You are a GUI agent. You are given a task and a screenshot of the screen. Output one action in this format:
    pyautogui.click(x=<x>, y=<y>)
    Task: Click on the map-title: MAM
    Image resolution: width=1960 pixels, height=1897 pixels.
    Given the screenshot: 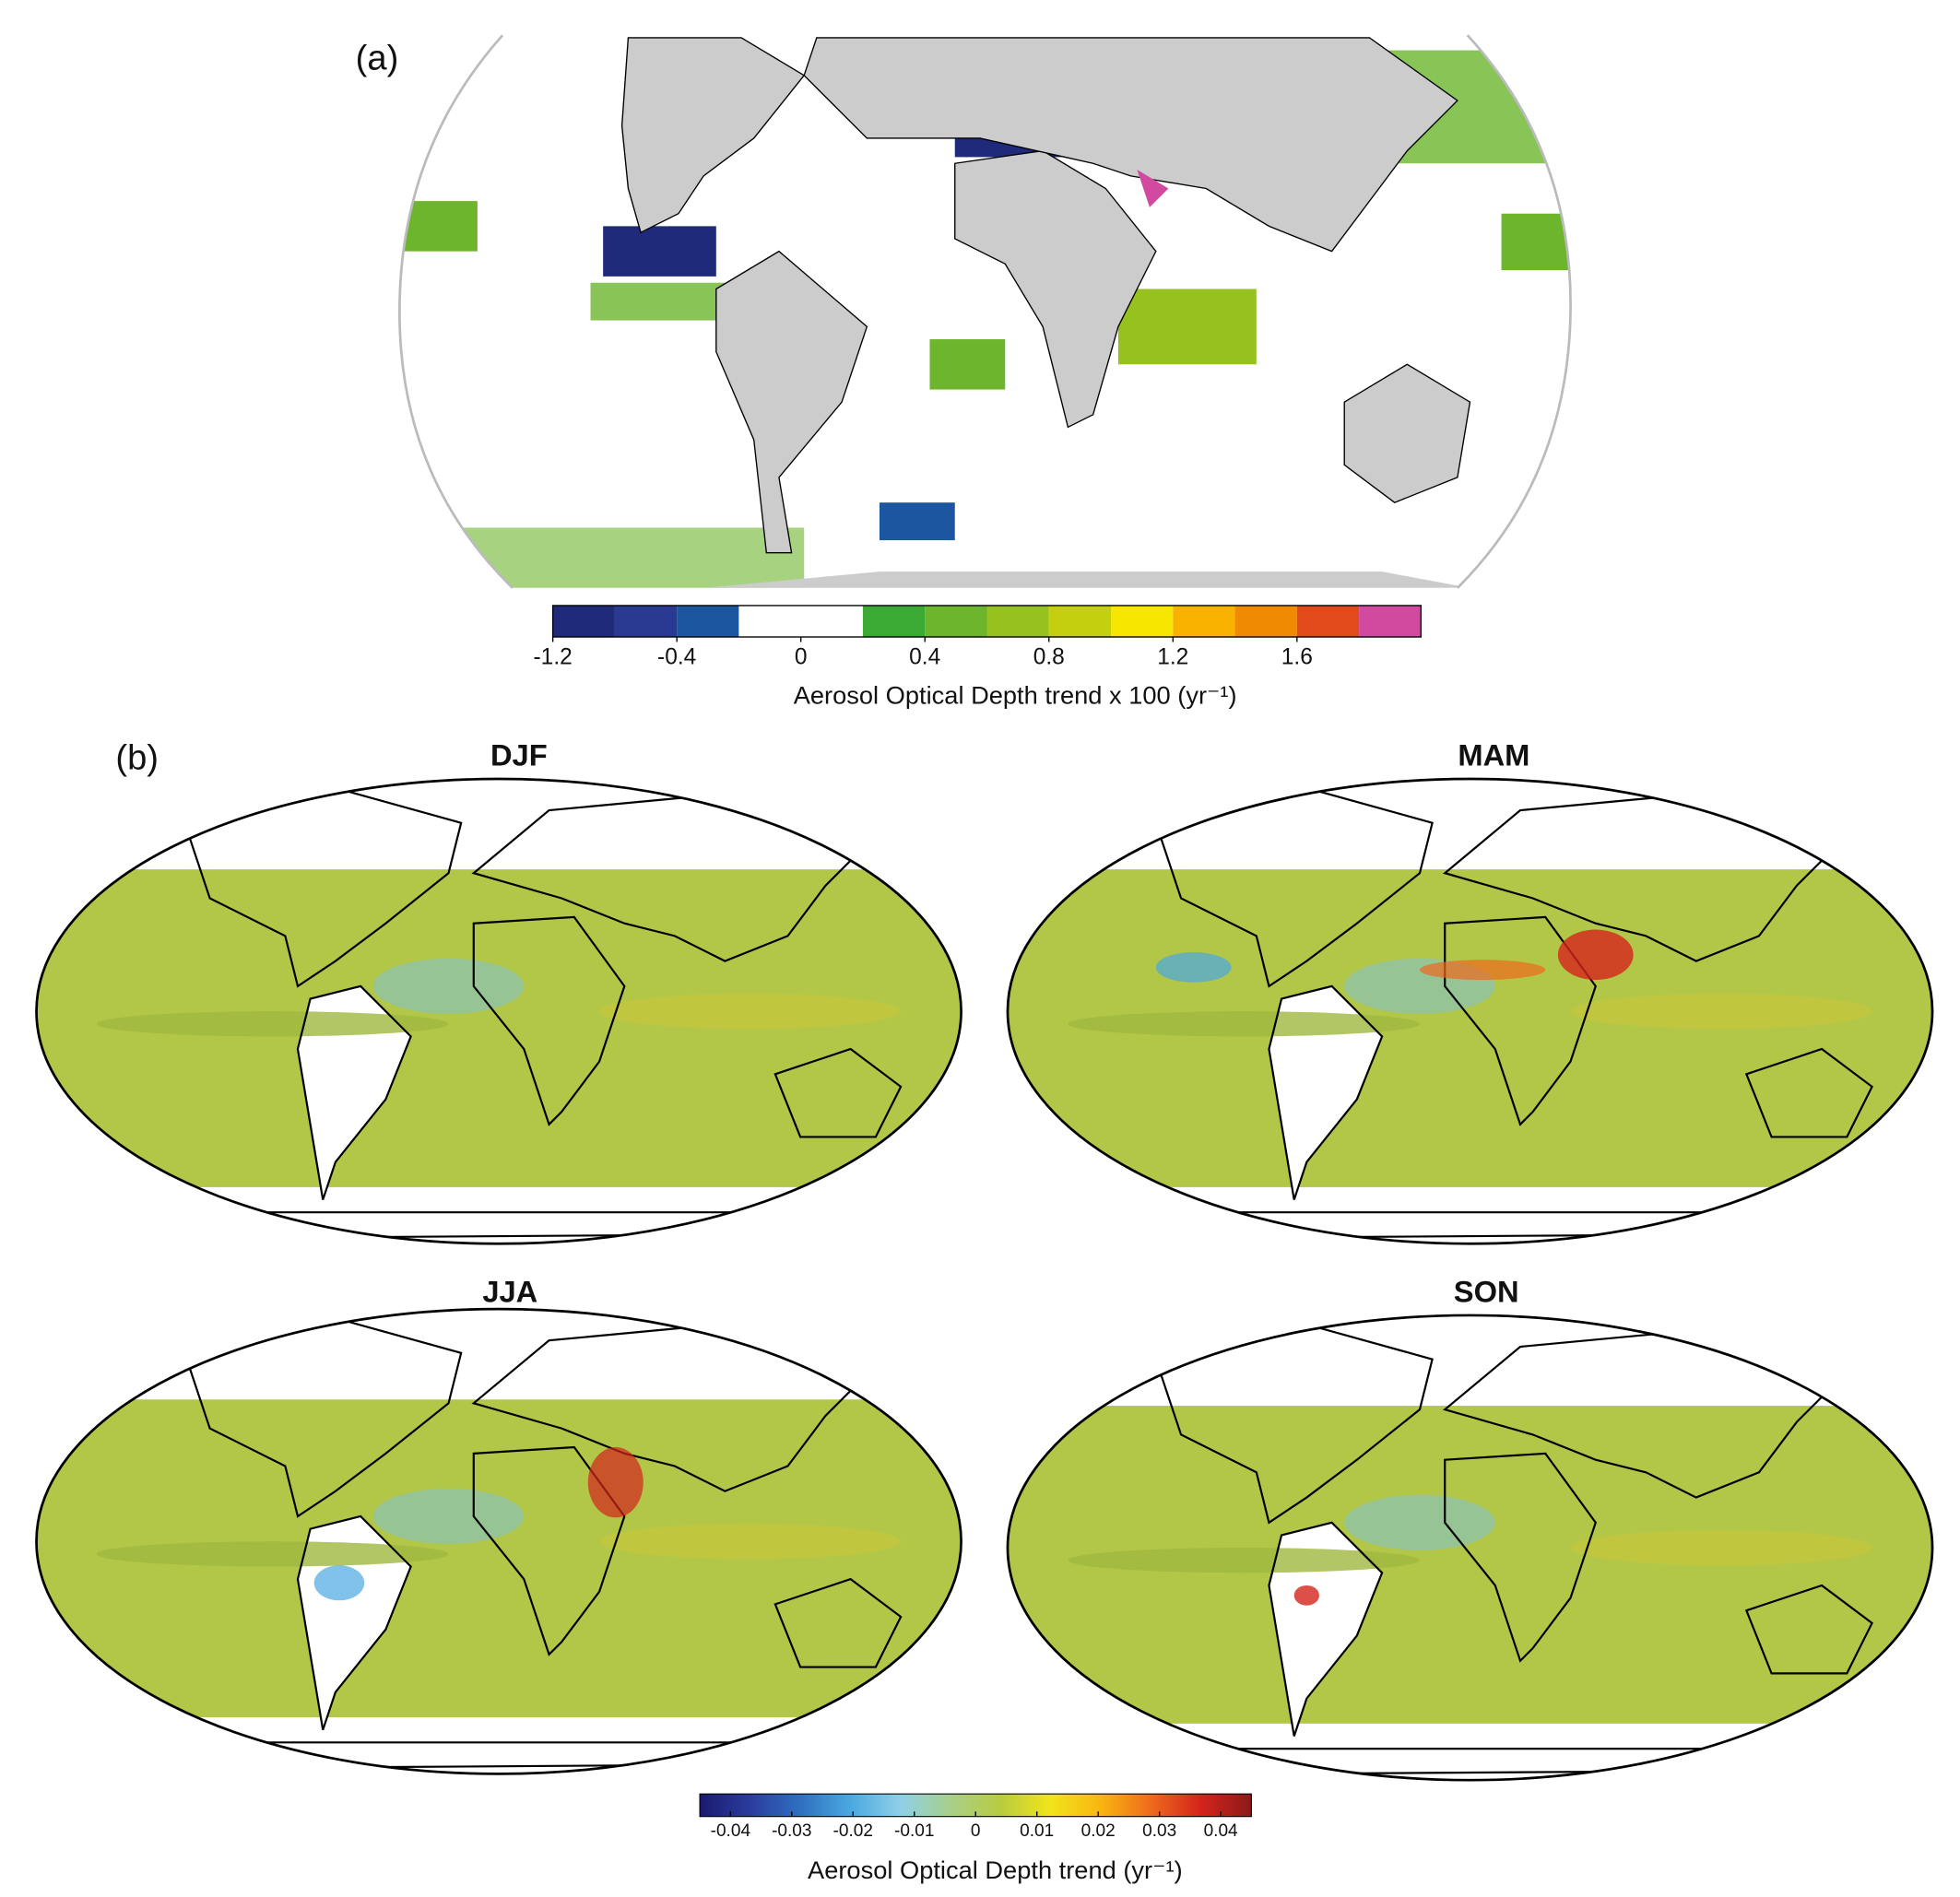 What is the action you would take?
    pyautogui.click(x=1494, y=754)
    